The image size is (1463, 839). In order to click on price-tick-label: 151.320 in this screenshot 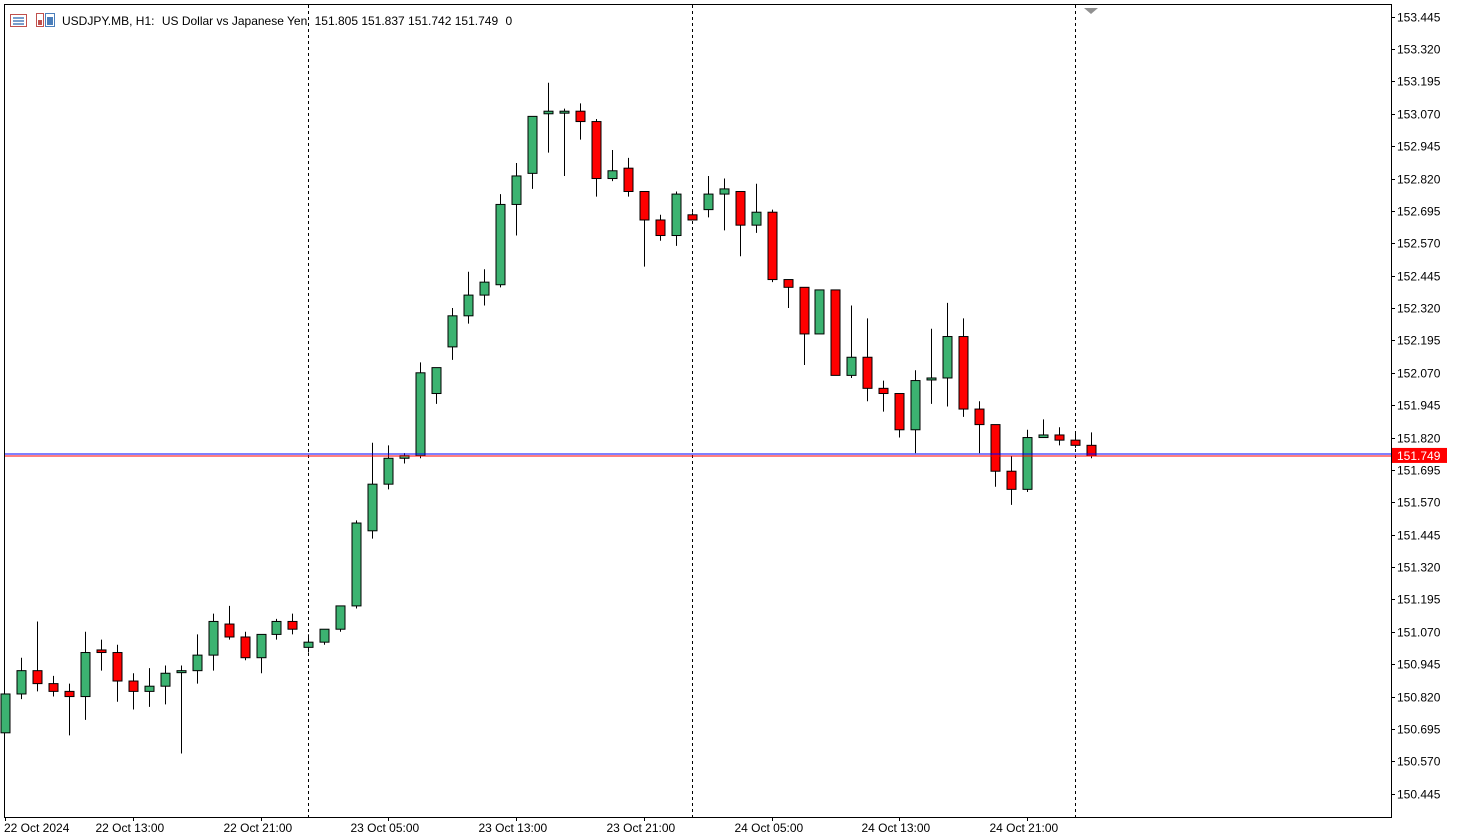, I will do `click(1419, 568)`.